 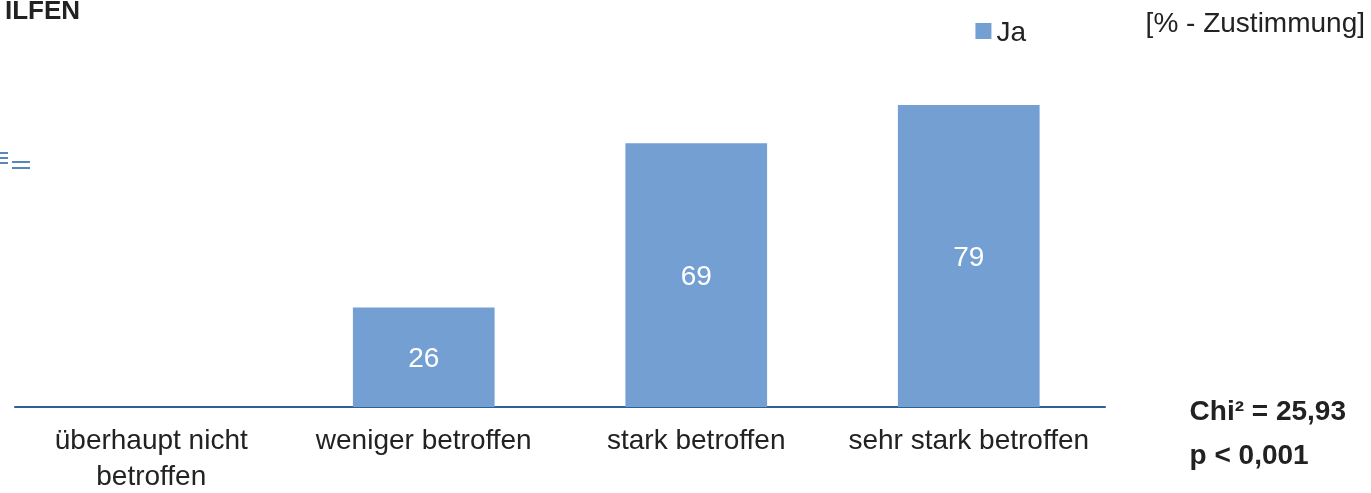 What do you see at coordinates (151, 457) in the screenshot?
I see `x-tick-label: überhaupt nicht betroffen` at bounding box center [151, 457].